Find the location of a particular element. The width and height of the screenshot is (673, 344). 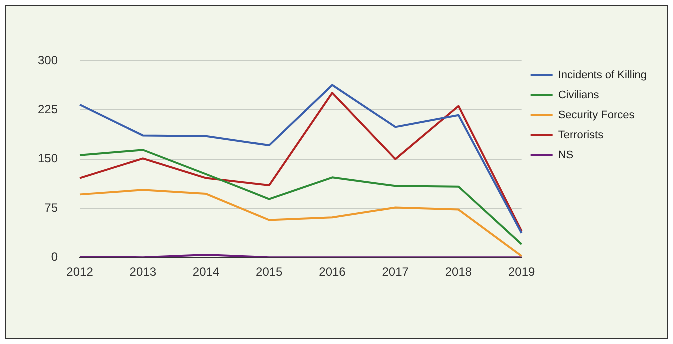

x-tick-label: 2013 is located at coordinates (143, 272).